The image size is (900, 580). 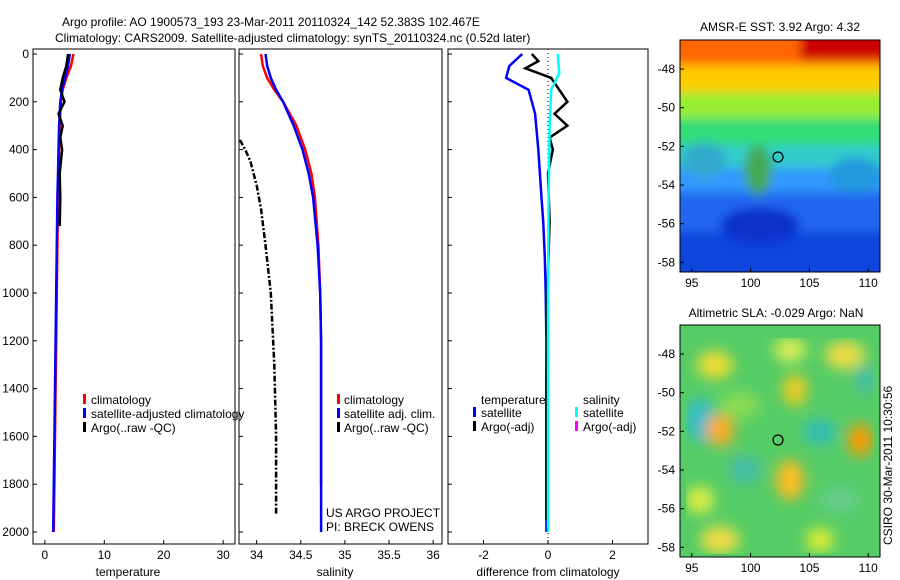 I want to click on x-tick-label: 30, so click(x=223, y=555).